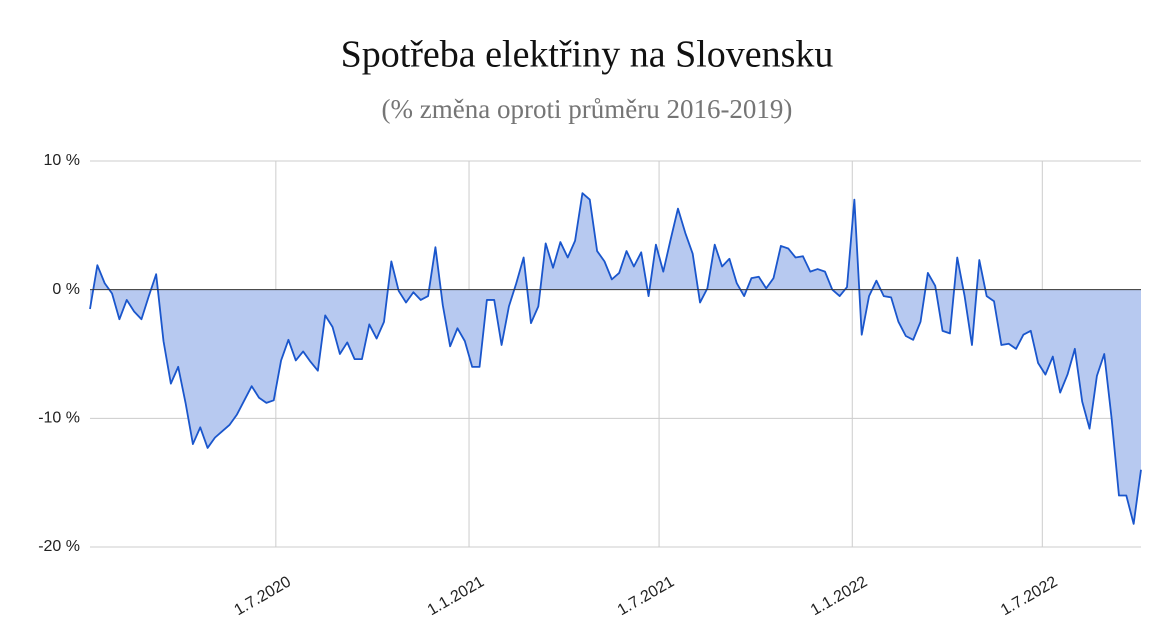 The width and height of the screenshot is (1173, 638). What do you see at coordinates (59, 418) in the screenshot?
I see `y-tick-label: -10 %` at bounding box center [59, 418].